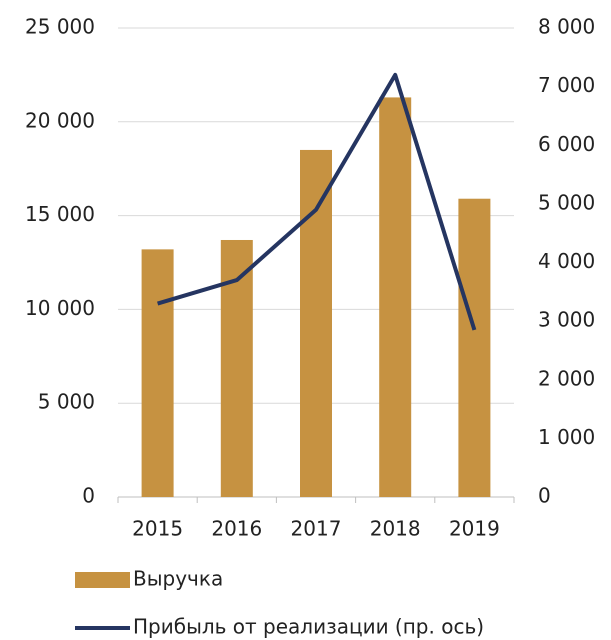 The height and width of the screenshot is (640, 611). I want to click on x-tick-label: 2018, so click(395, 529).